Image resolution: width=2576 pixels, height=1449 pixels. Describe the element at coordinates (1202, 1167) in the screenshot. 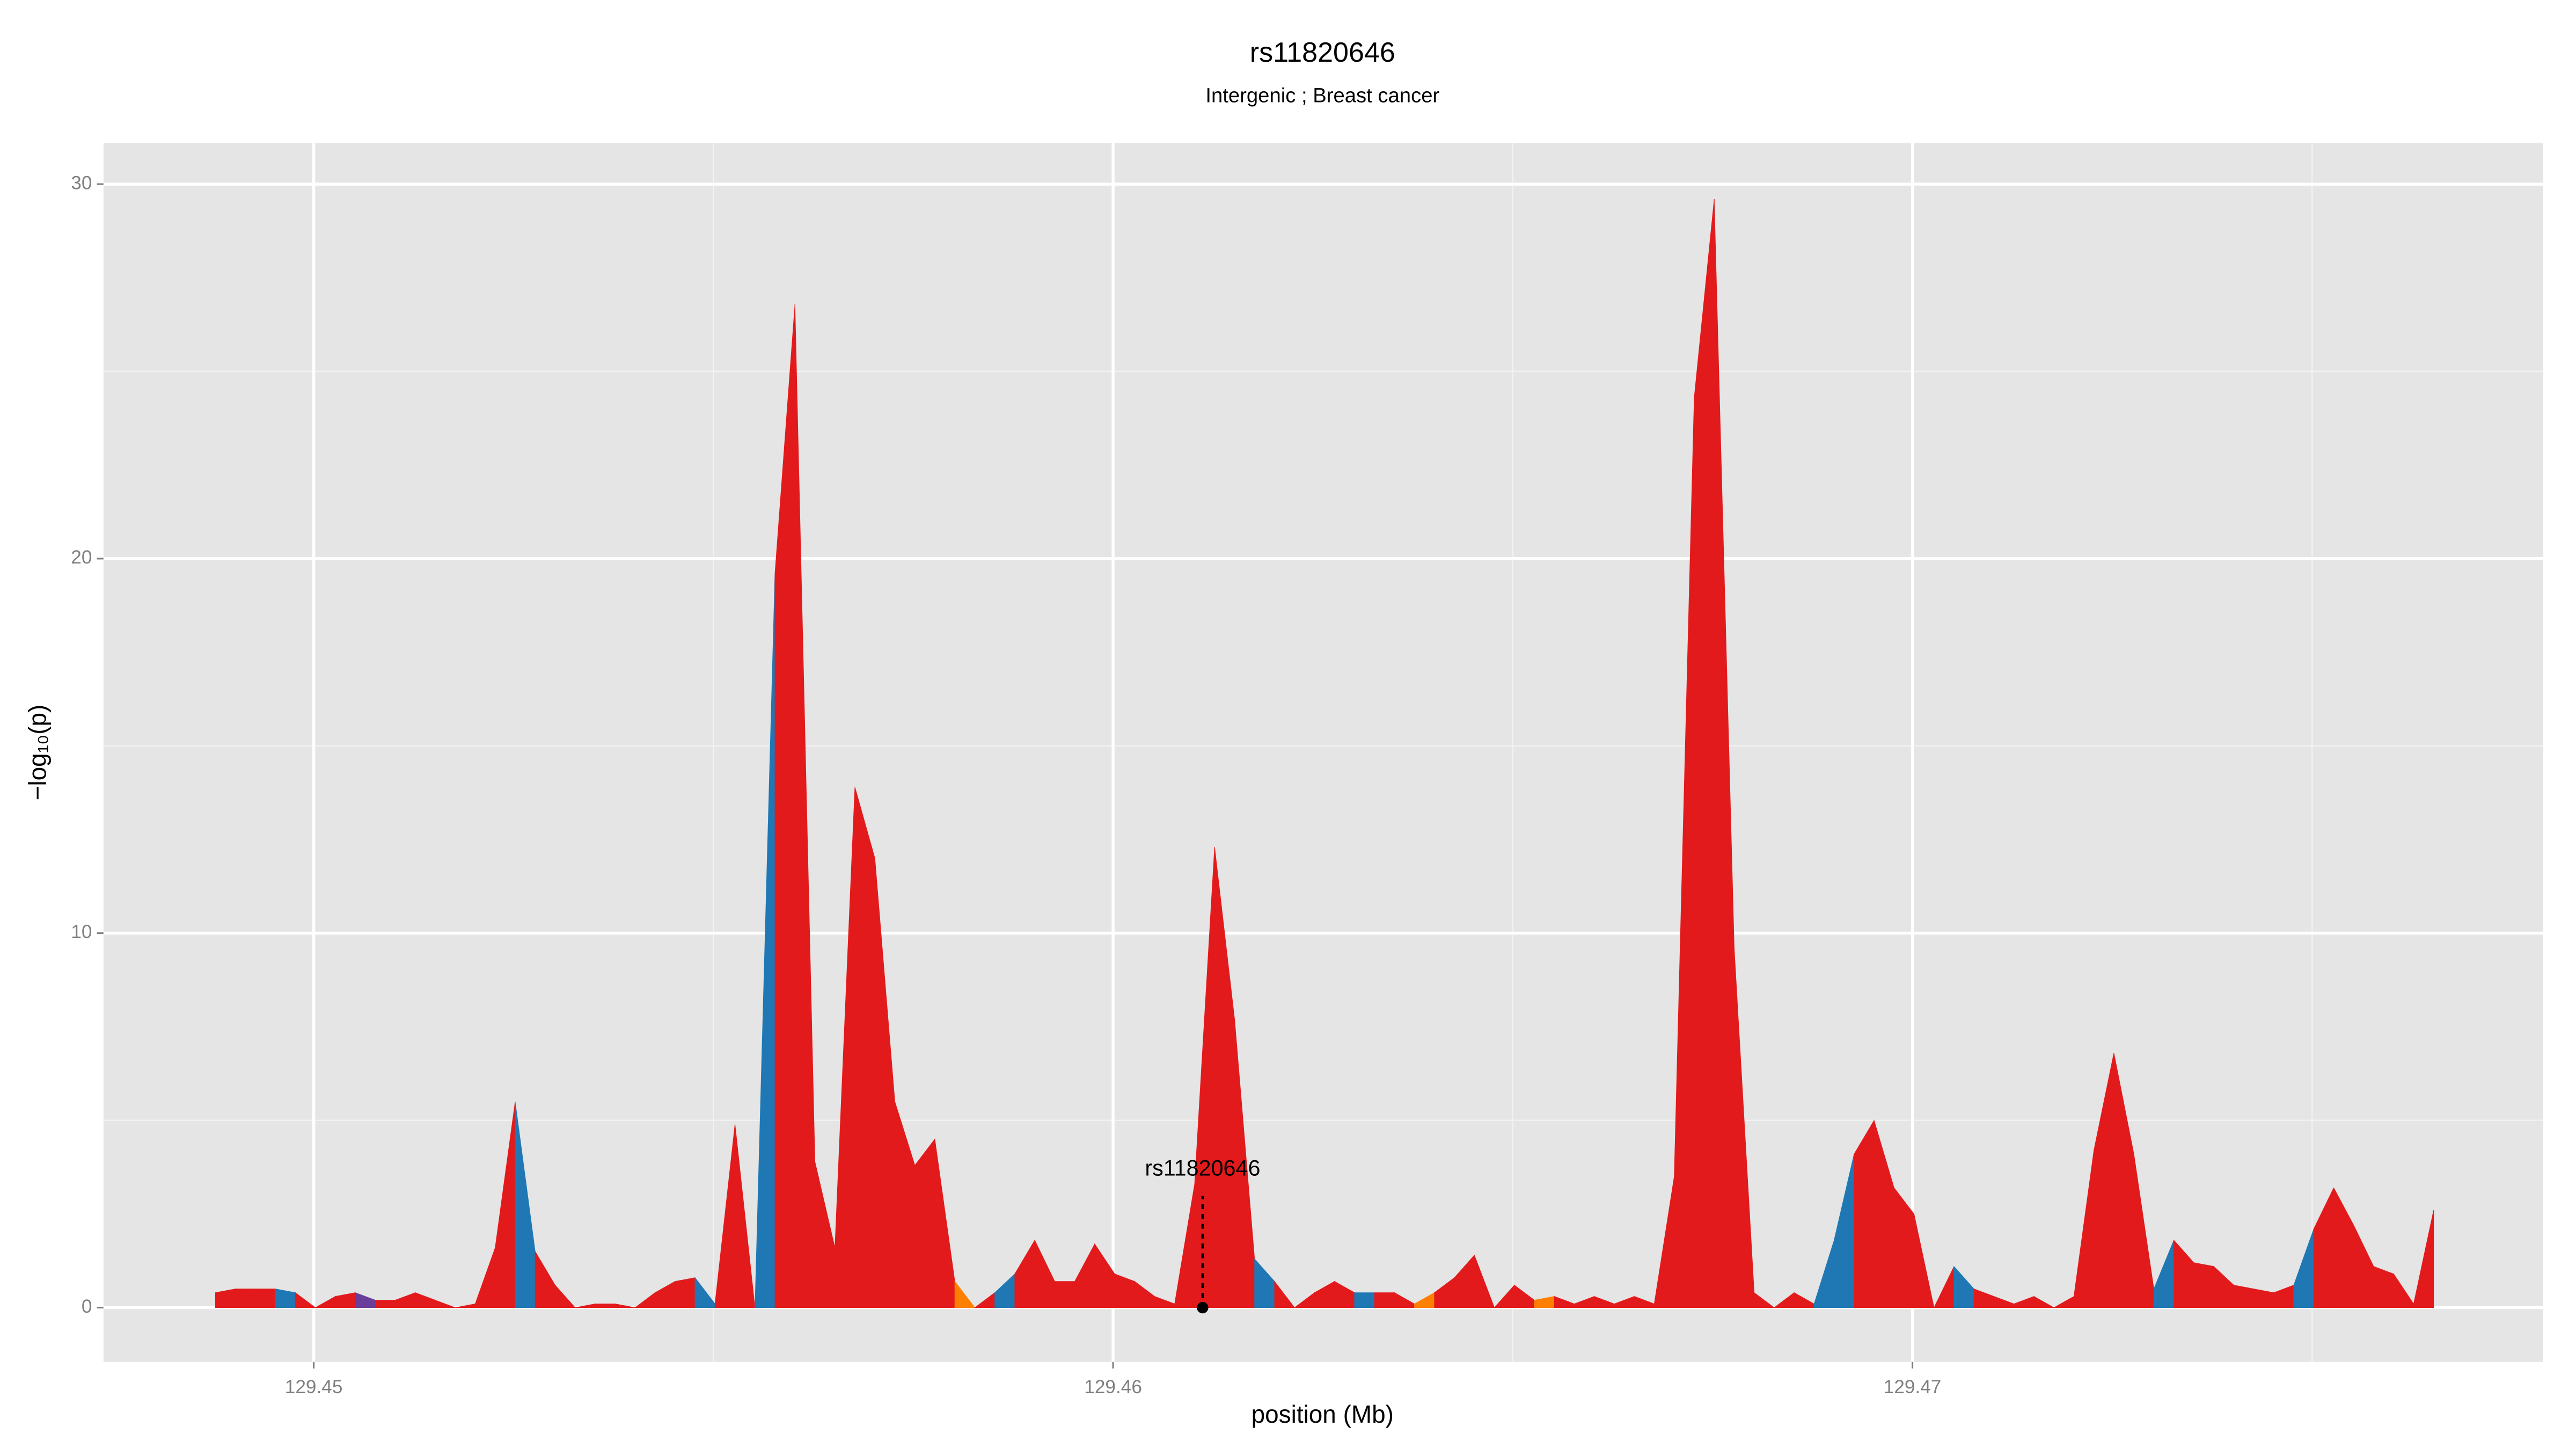

I see `annotation-label: rs11820646` at that location.